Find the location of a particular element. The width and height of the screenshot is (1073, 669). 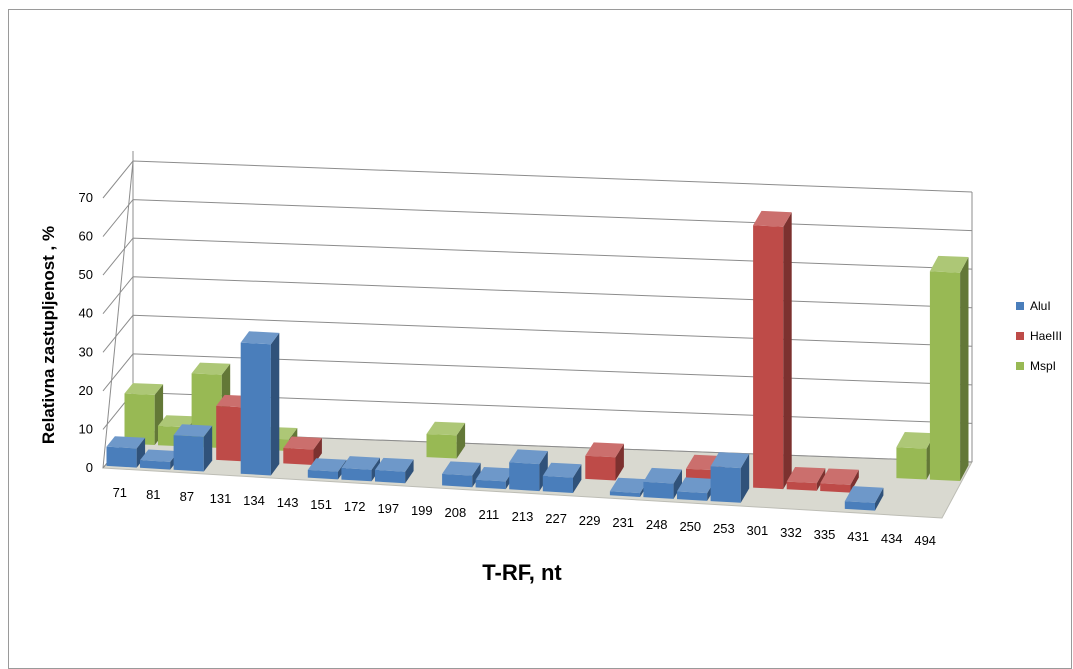

y-tick-label: 30 is located at coordinates (86, 351).